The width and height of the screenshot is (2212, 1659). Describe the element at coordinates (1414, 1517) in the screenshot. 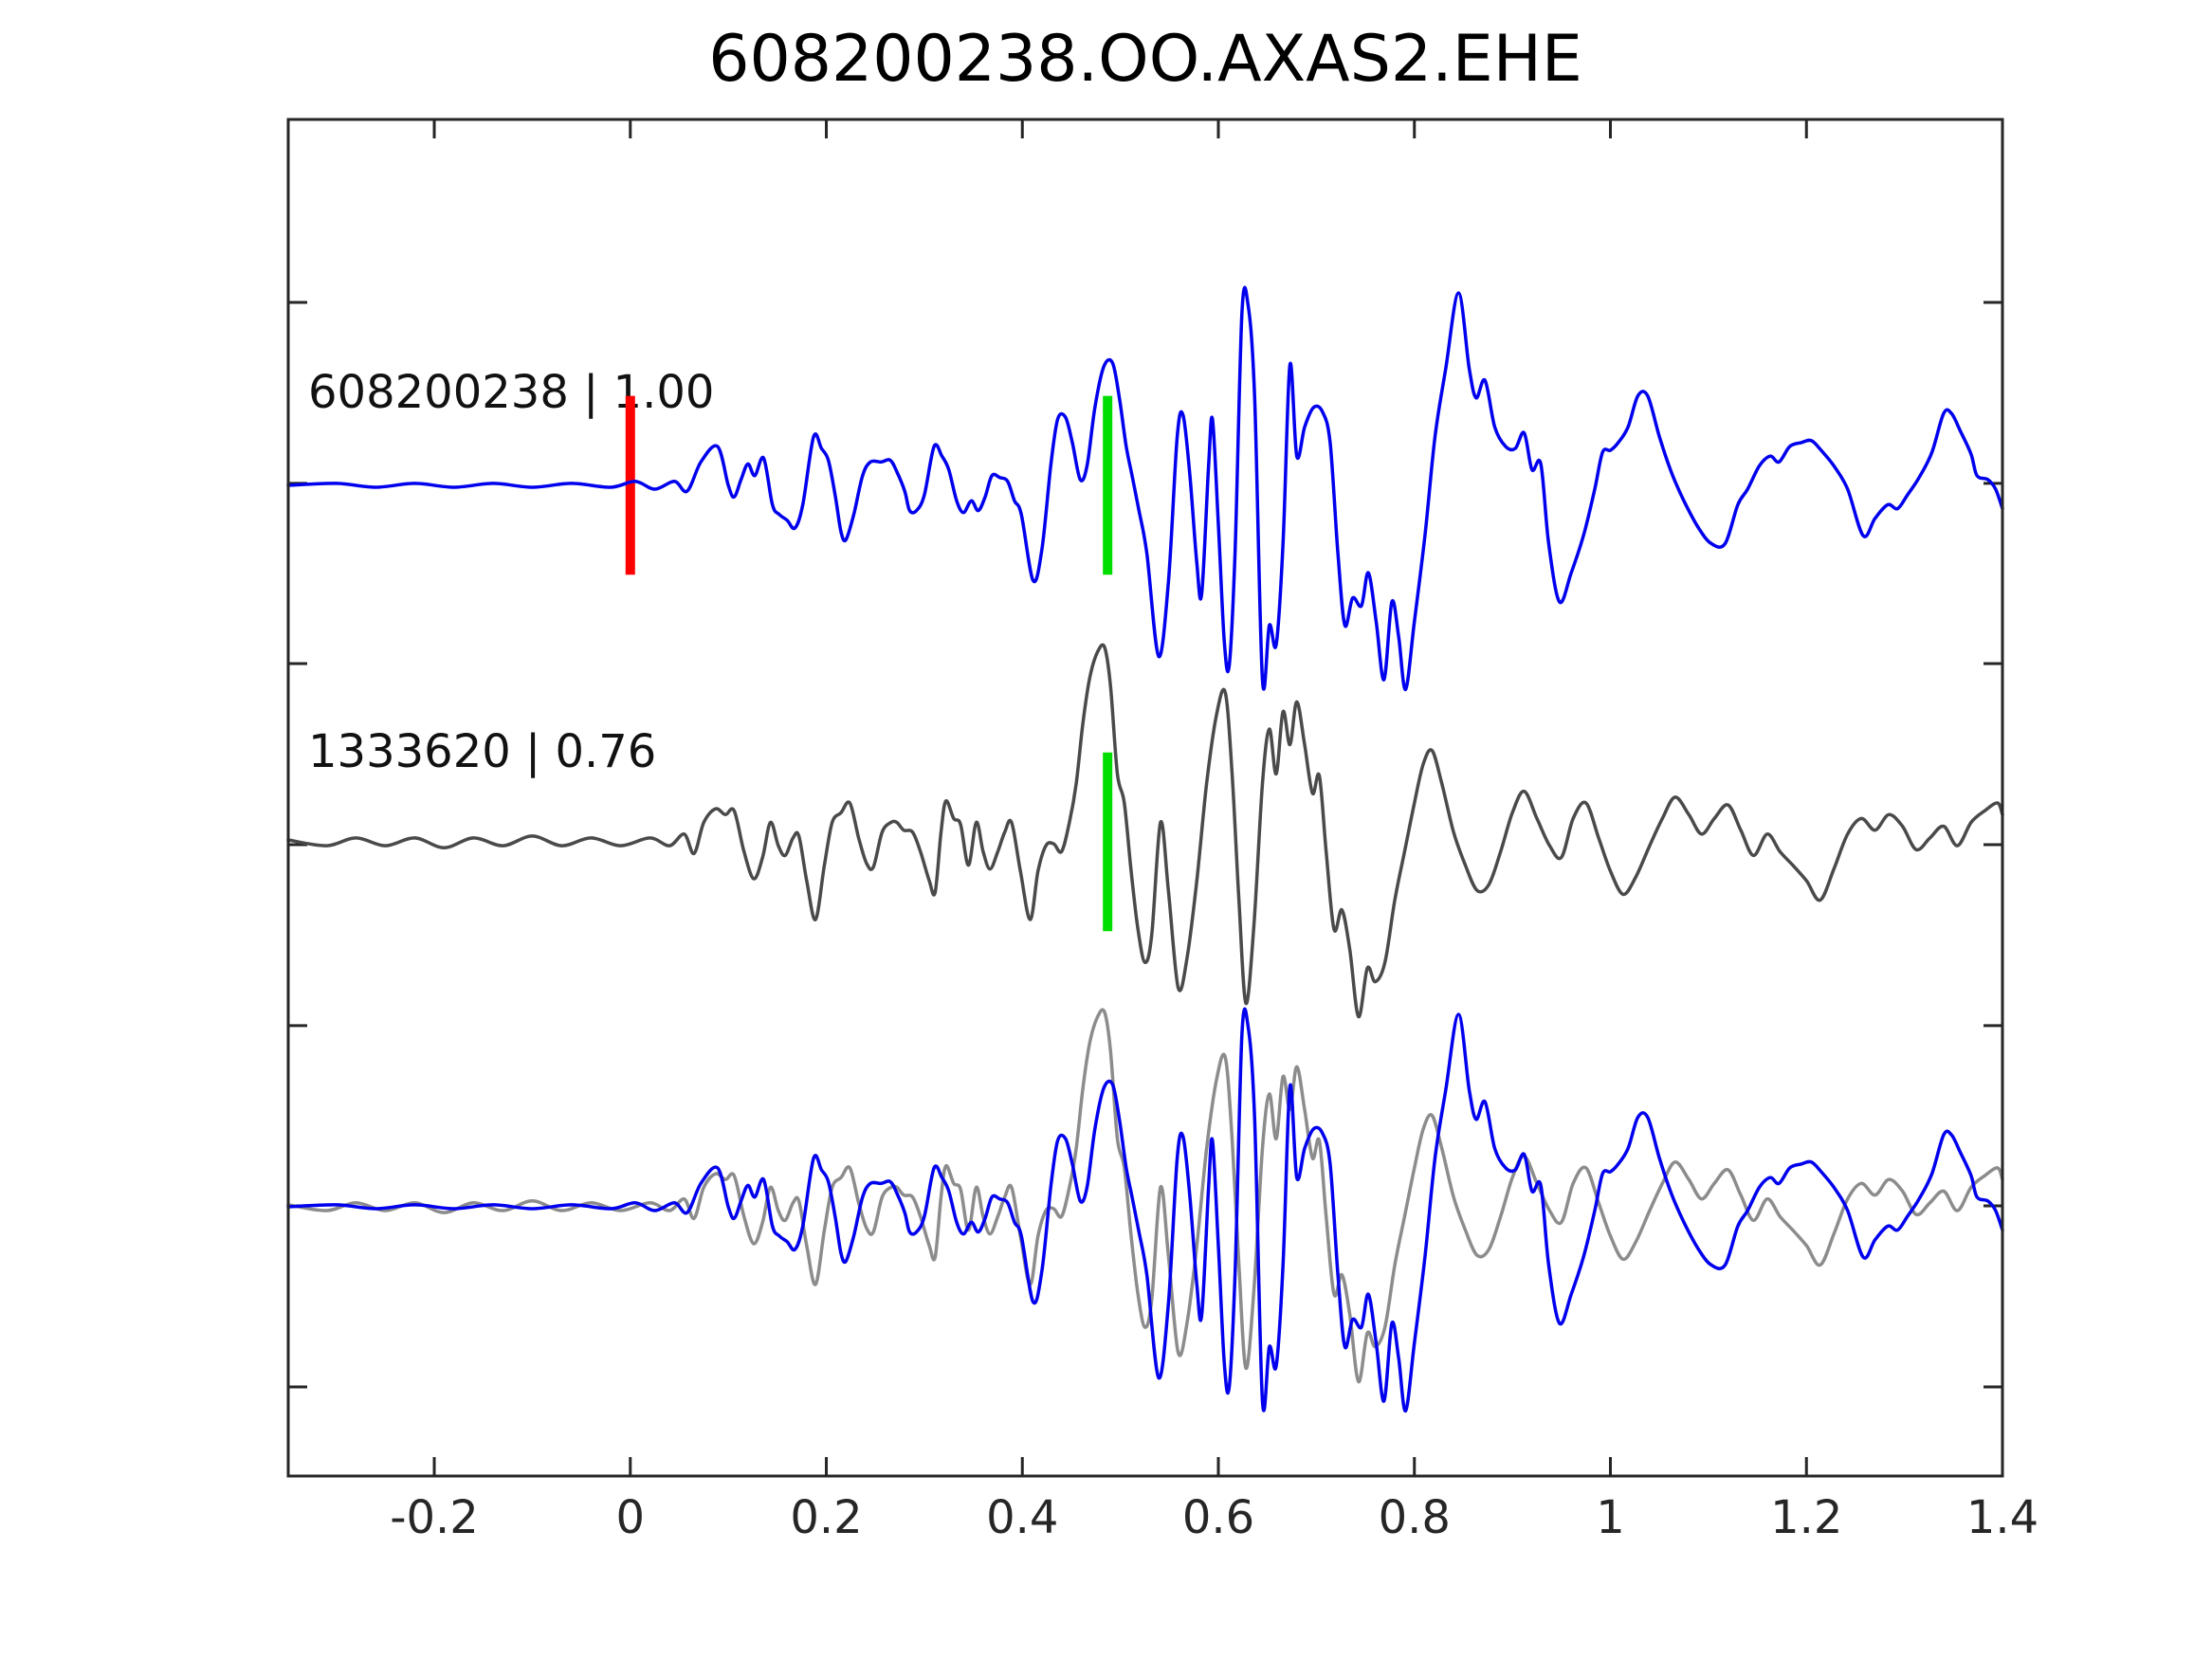

I see `x-tick-label: 0.8` at that location.